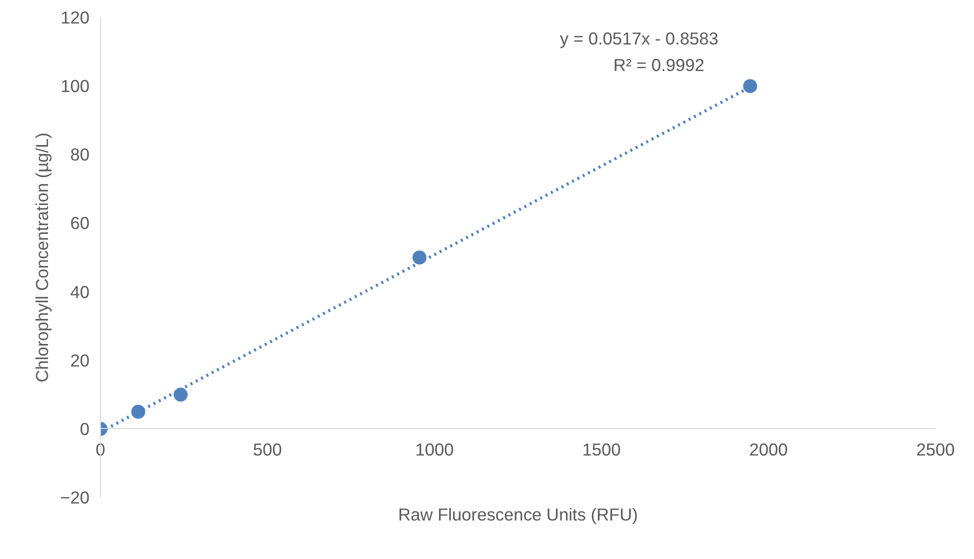  What do you see at coordinates (518, 514) in the screenshot?
I see `x-axis-title: Raw Fluorescence Units (RFU)` at bounding box center [518, 514].